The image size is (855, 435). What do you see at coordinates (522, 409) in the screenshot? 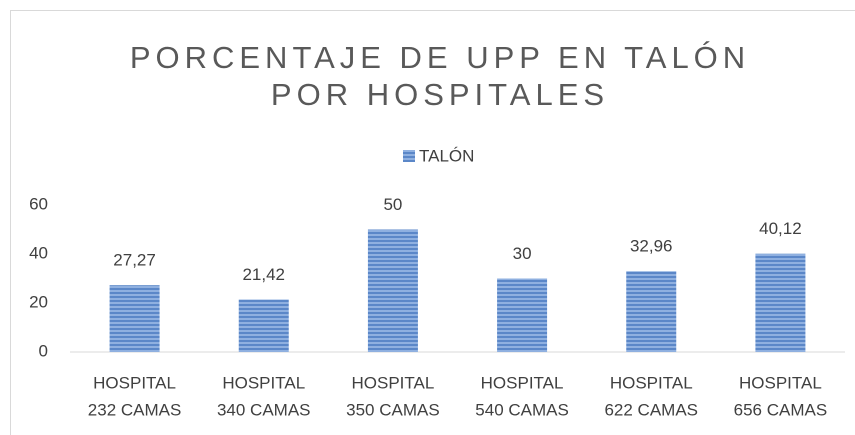
I see `x-tick-label: 540 CAMAS` at bounding box center [522, 409].